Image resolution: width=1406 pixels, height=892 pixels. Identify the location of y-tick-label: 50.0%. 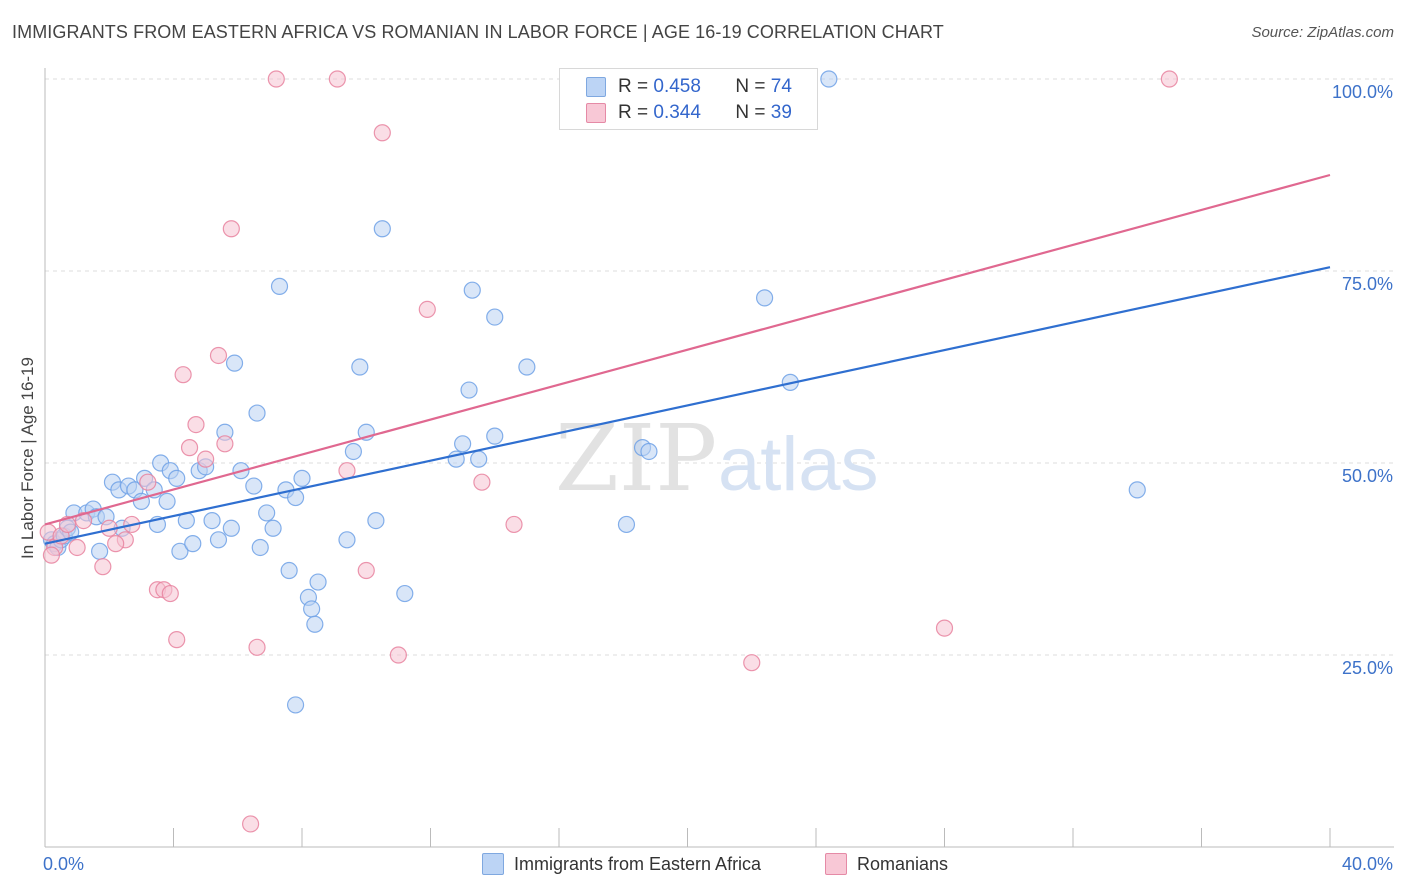
(1367, 476).